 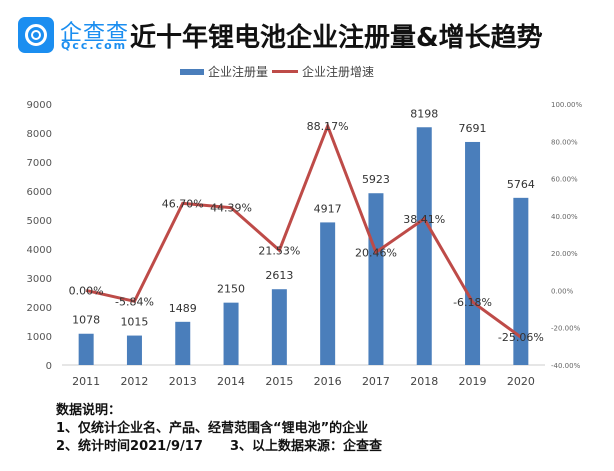 I want to click on line-data-label: -5.84%, so click(x=134, y=301).